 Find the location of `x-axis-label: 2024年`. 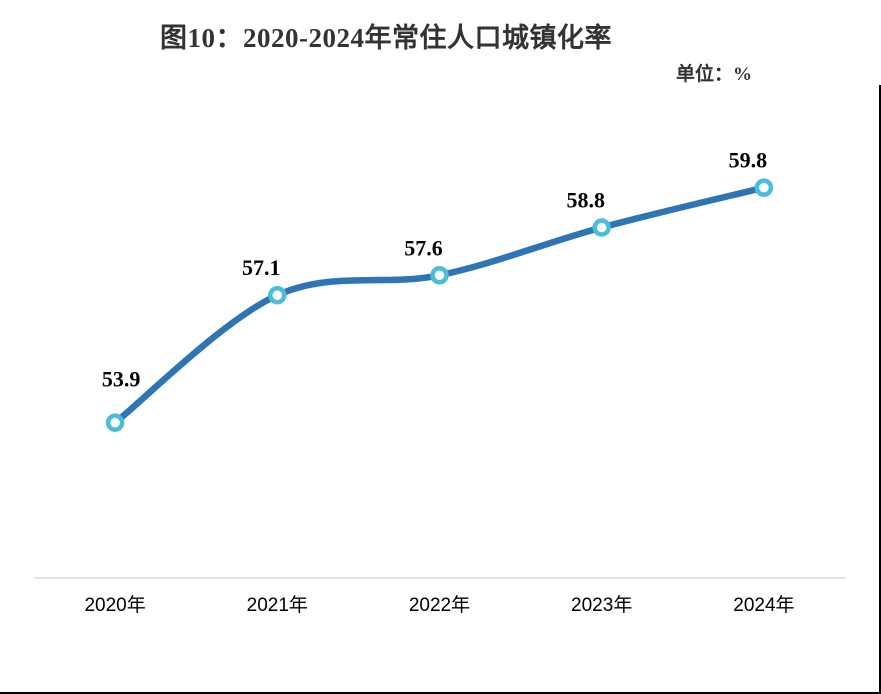

x-axis-label: 2024年 is located at coordinates (763, 605).